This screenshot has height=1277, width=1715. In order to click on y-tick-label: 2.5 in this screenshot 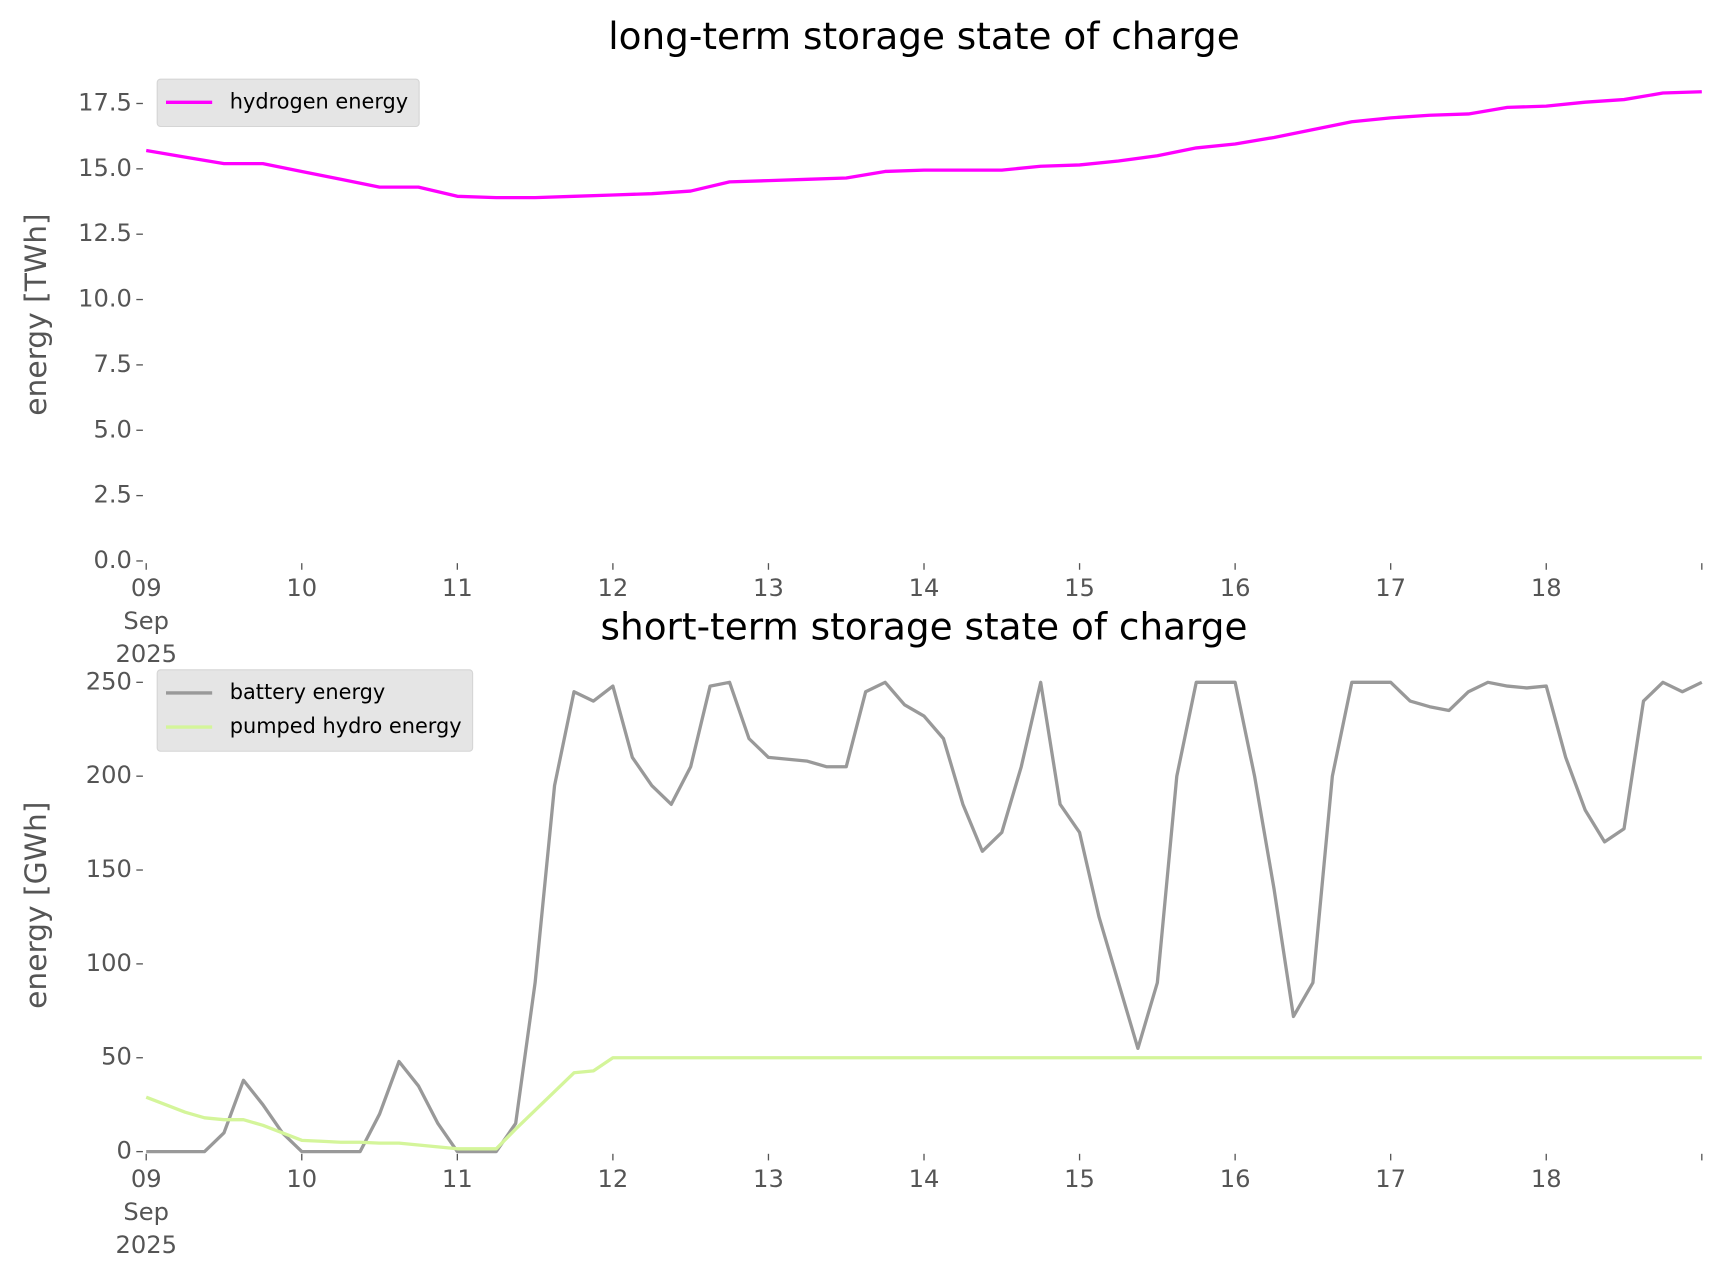, I will do `click(112, 495)`.